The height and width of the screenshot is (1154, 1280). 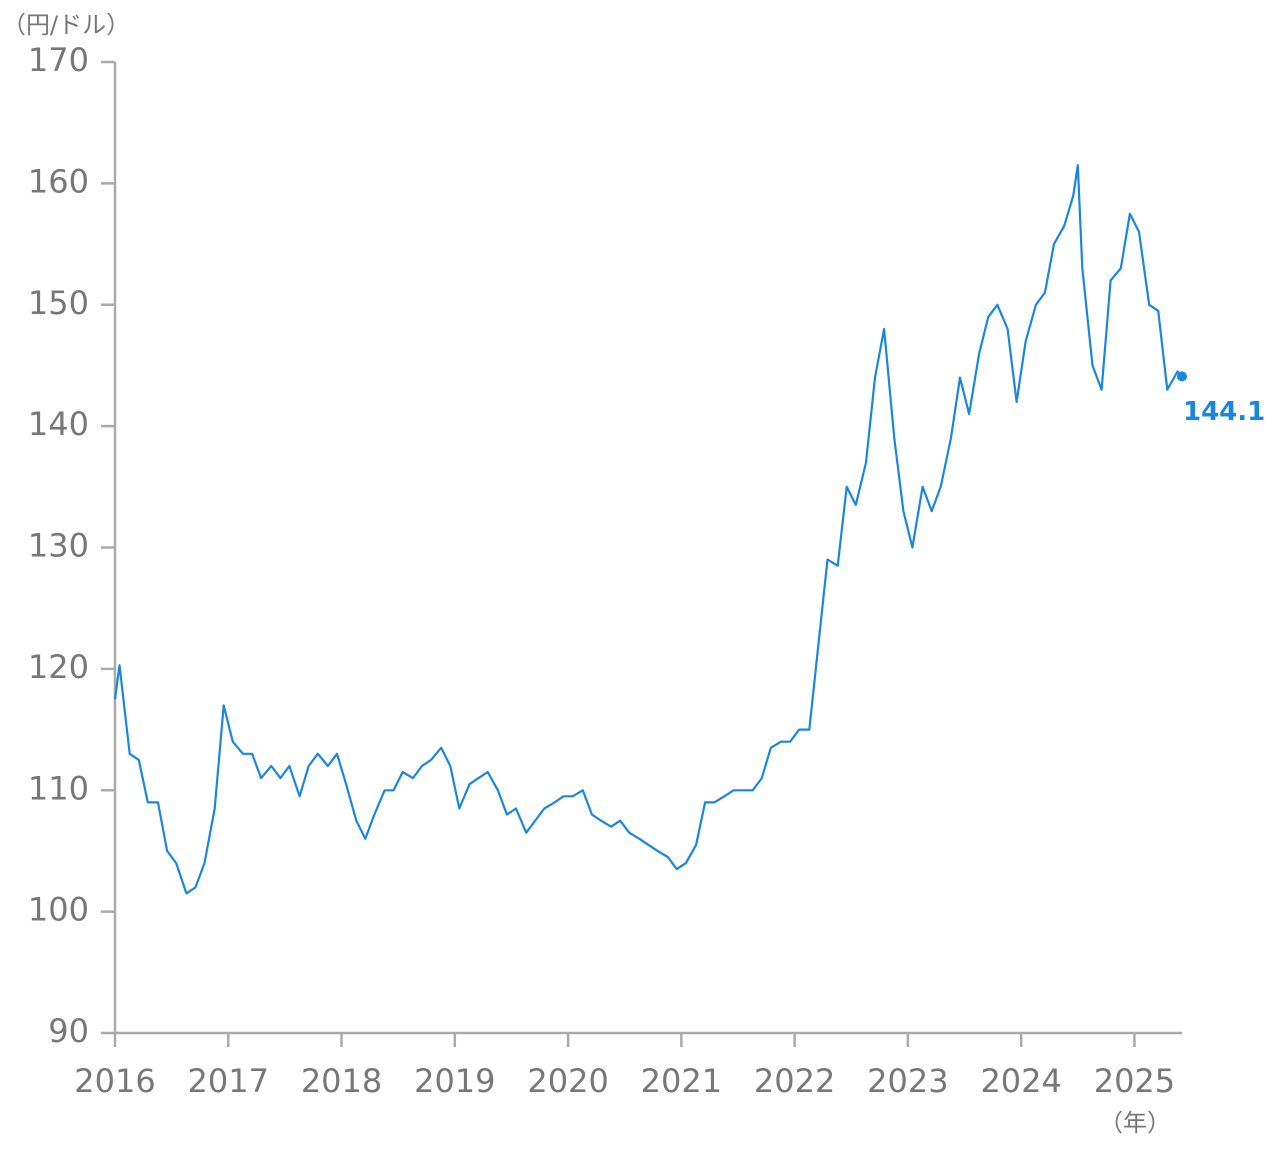 I want to click on y-tick-label: 130, so click(x=58, y=546).